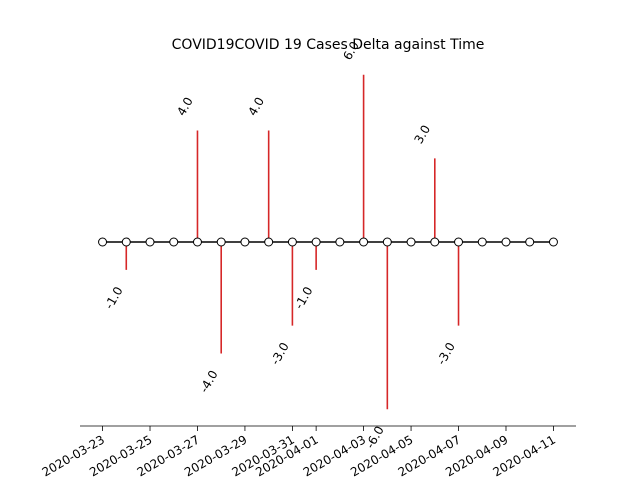 The image size is (640, 480). Describe the element at coordinates (328, 242) in the screenshot. I see `markers-layer` at that location.